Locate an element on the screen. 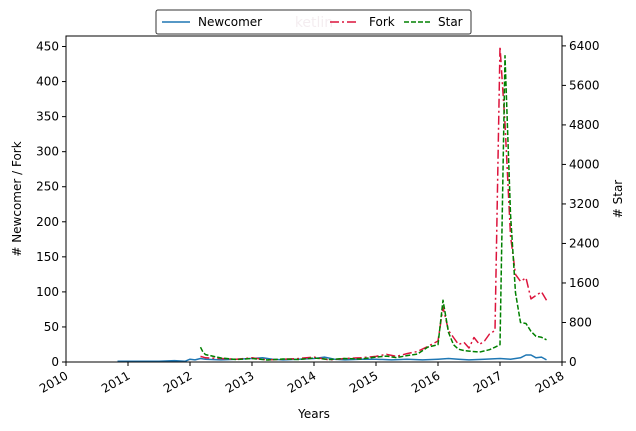 The image size is (636, 431). y-right-axis-label: # Star is located at coordinates (618, 199).